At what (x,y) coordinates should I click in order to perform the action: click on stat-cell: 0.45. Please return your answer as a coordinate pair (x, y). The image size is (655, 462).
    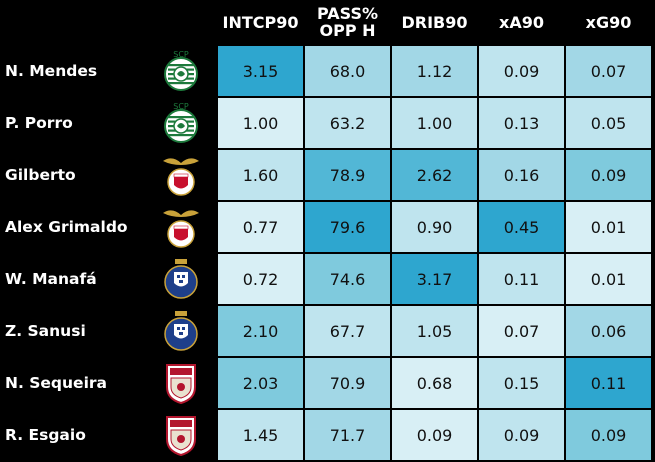
    Looking at the image, I should click on (521, 227).